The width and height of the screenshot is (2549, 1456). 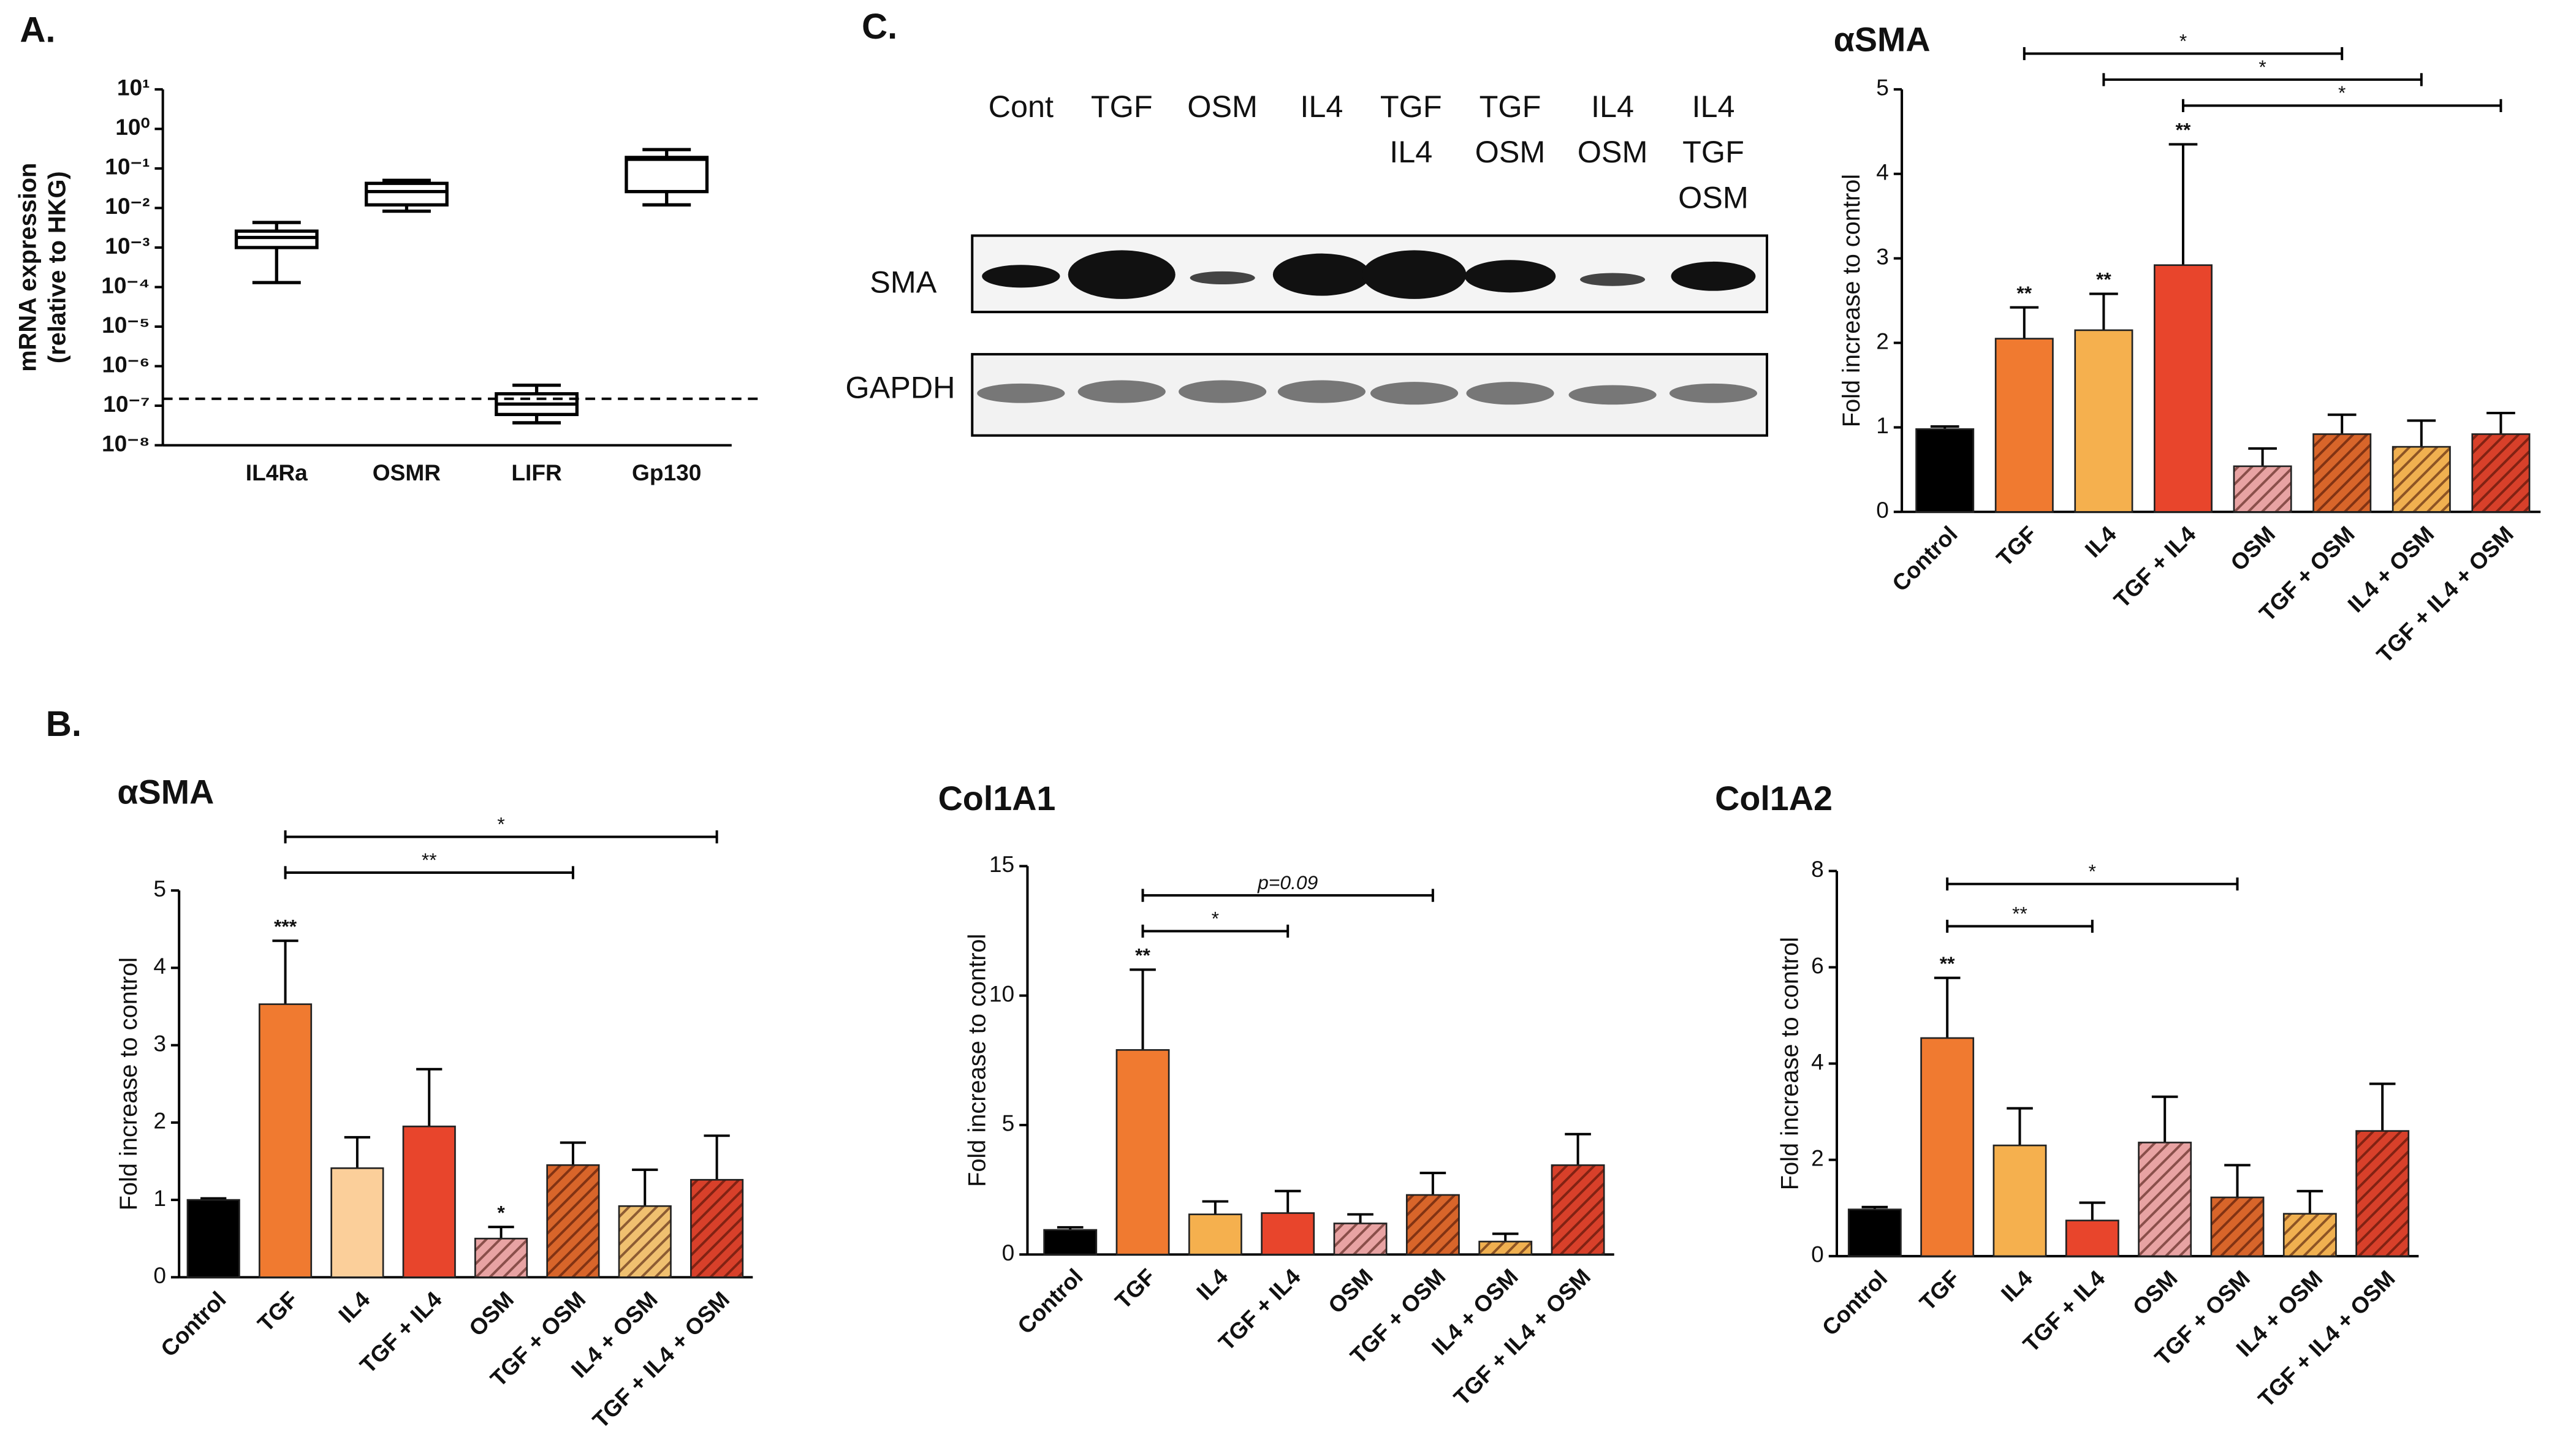 I want to click on panel-label: B., so click(x=64, y=724).